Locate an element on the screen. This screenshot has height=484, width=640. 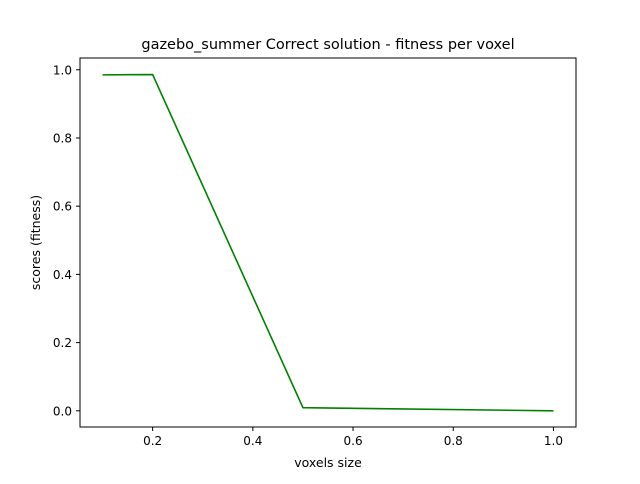
y-tick-label: 0.6 is located at coordinates (62, 207).